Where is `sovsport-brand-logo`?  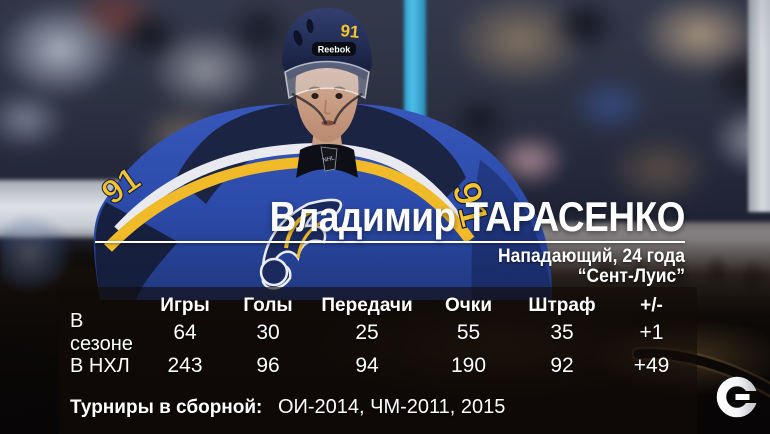
sovsport-brand-logo is located at coordinates (737, 397).